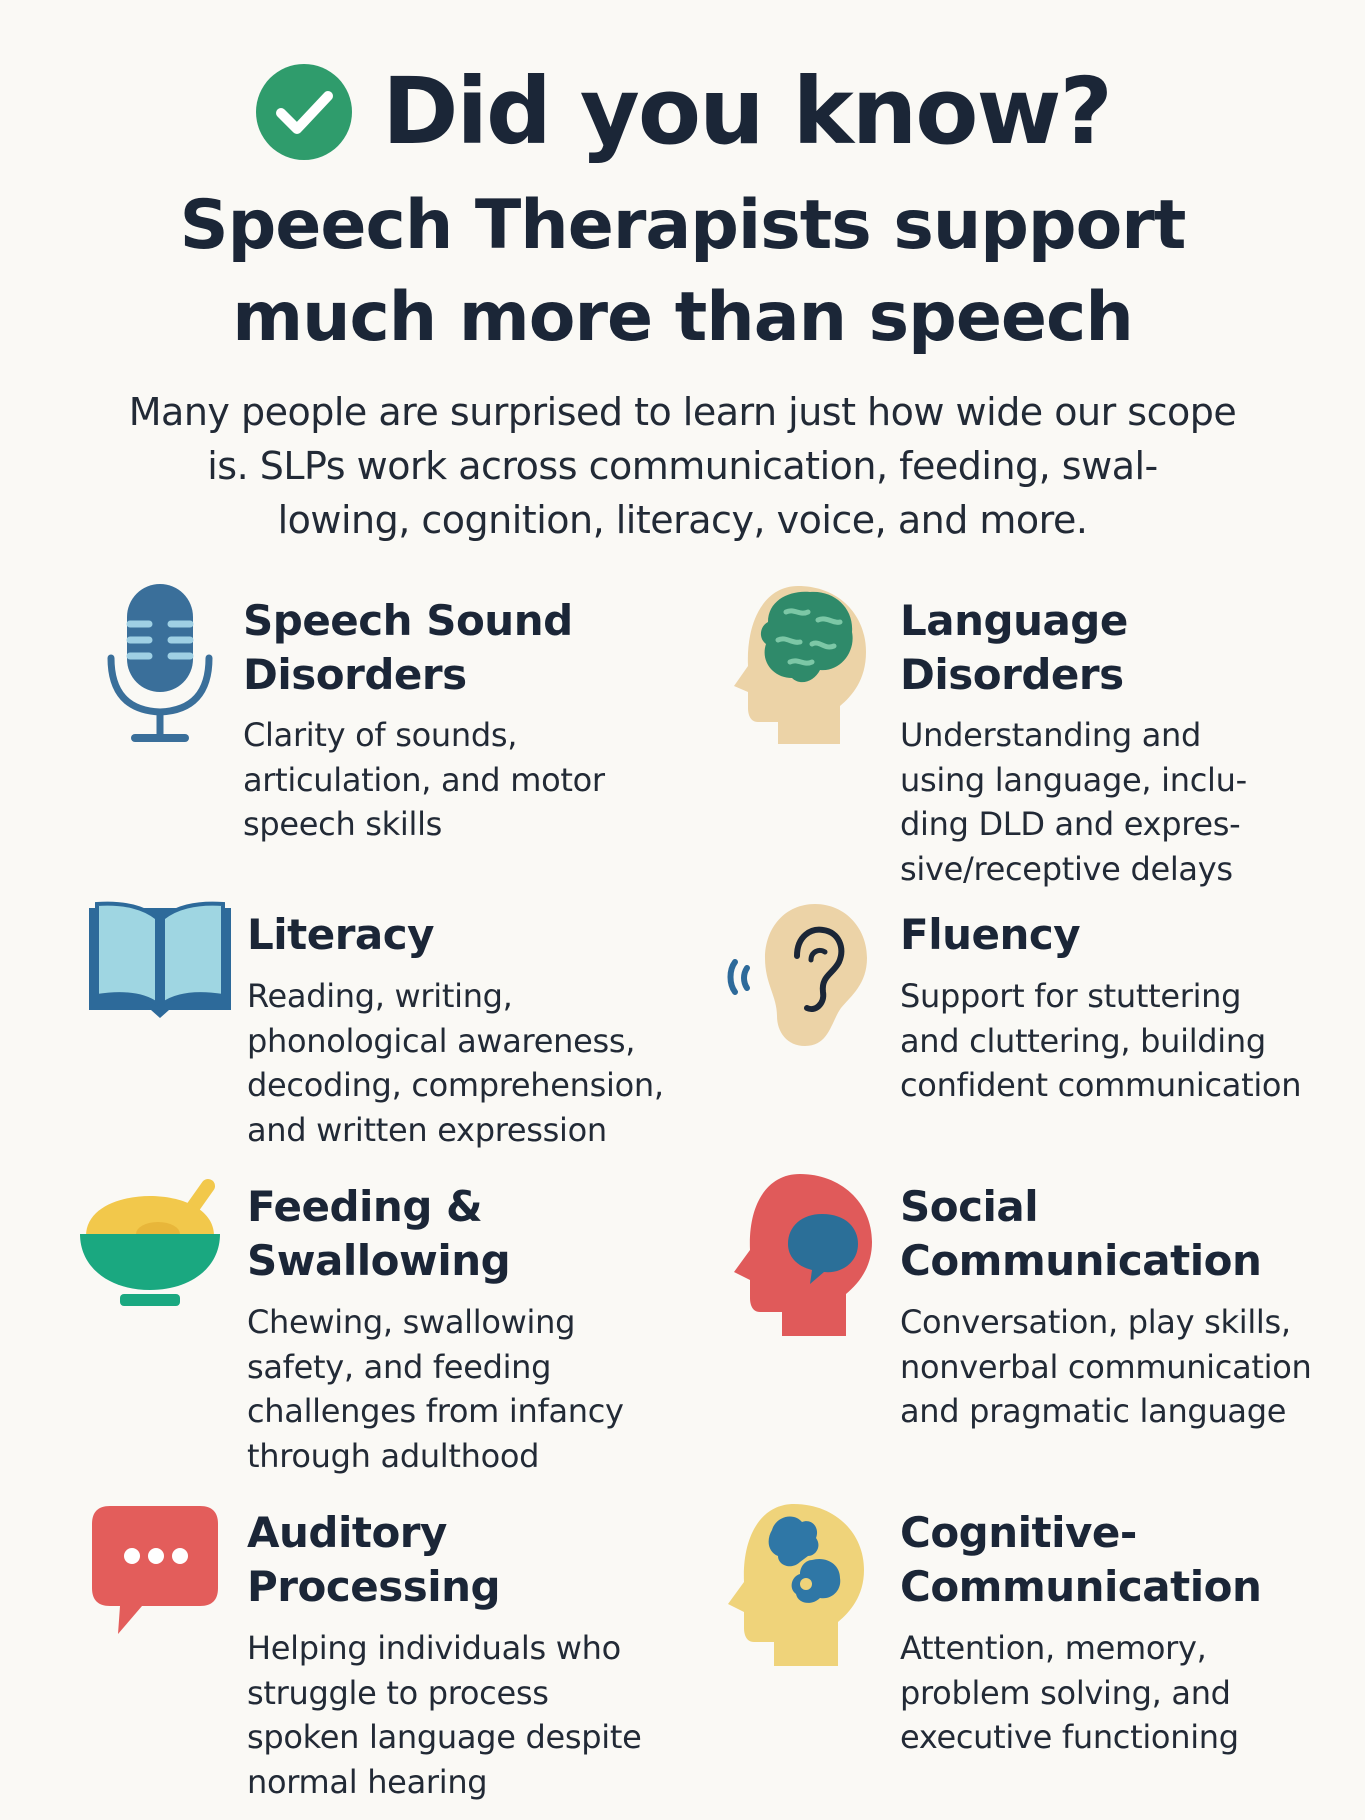  I want to click on item-desc-line: struggle to process, so click(398, 1692).